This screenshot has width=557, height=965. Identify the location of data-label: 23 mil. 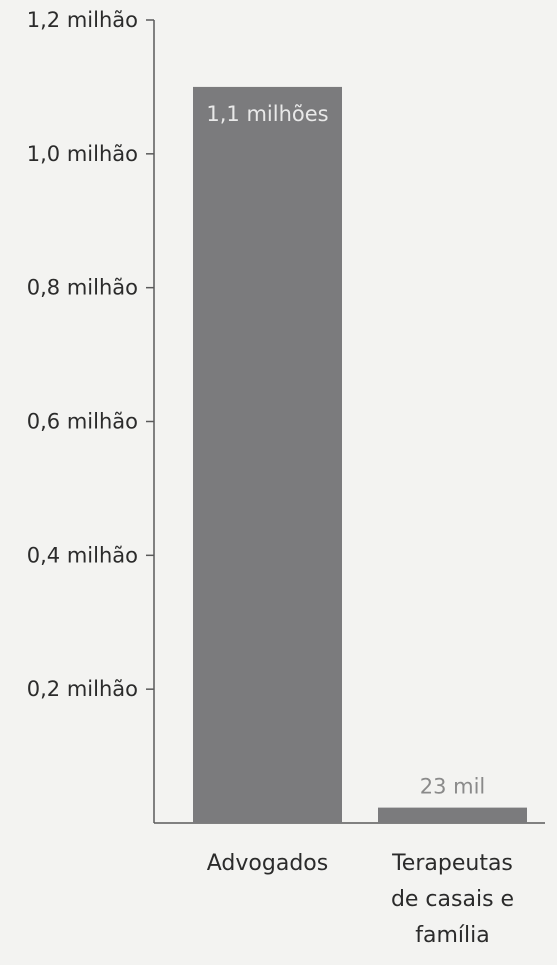
(453, 787).